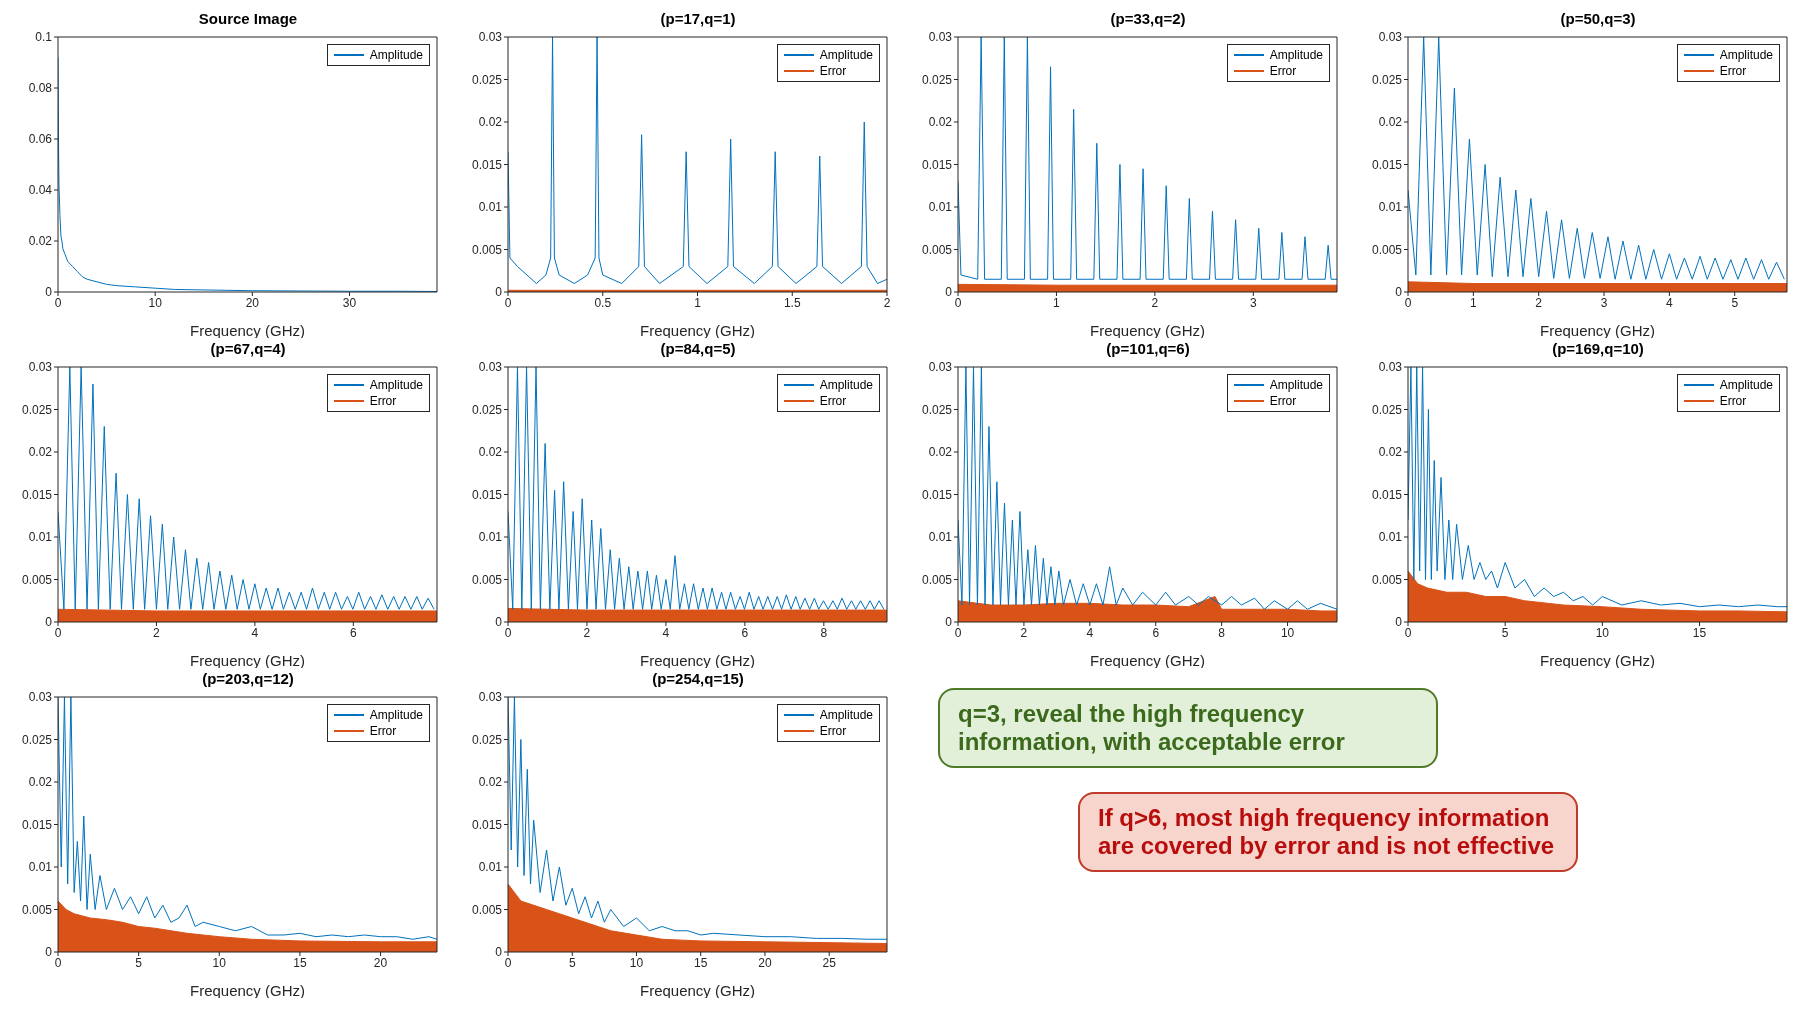 The image size is (1820, 1015). What do you see at coordinates (1598, 349) in the screenshot?
I see `chart-title: (p=169,q=10)` at bounding box center [1598, 349].